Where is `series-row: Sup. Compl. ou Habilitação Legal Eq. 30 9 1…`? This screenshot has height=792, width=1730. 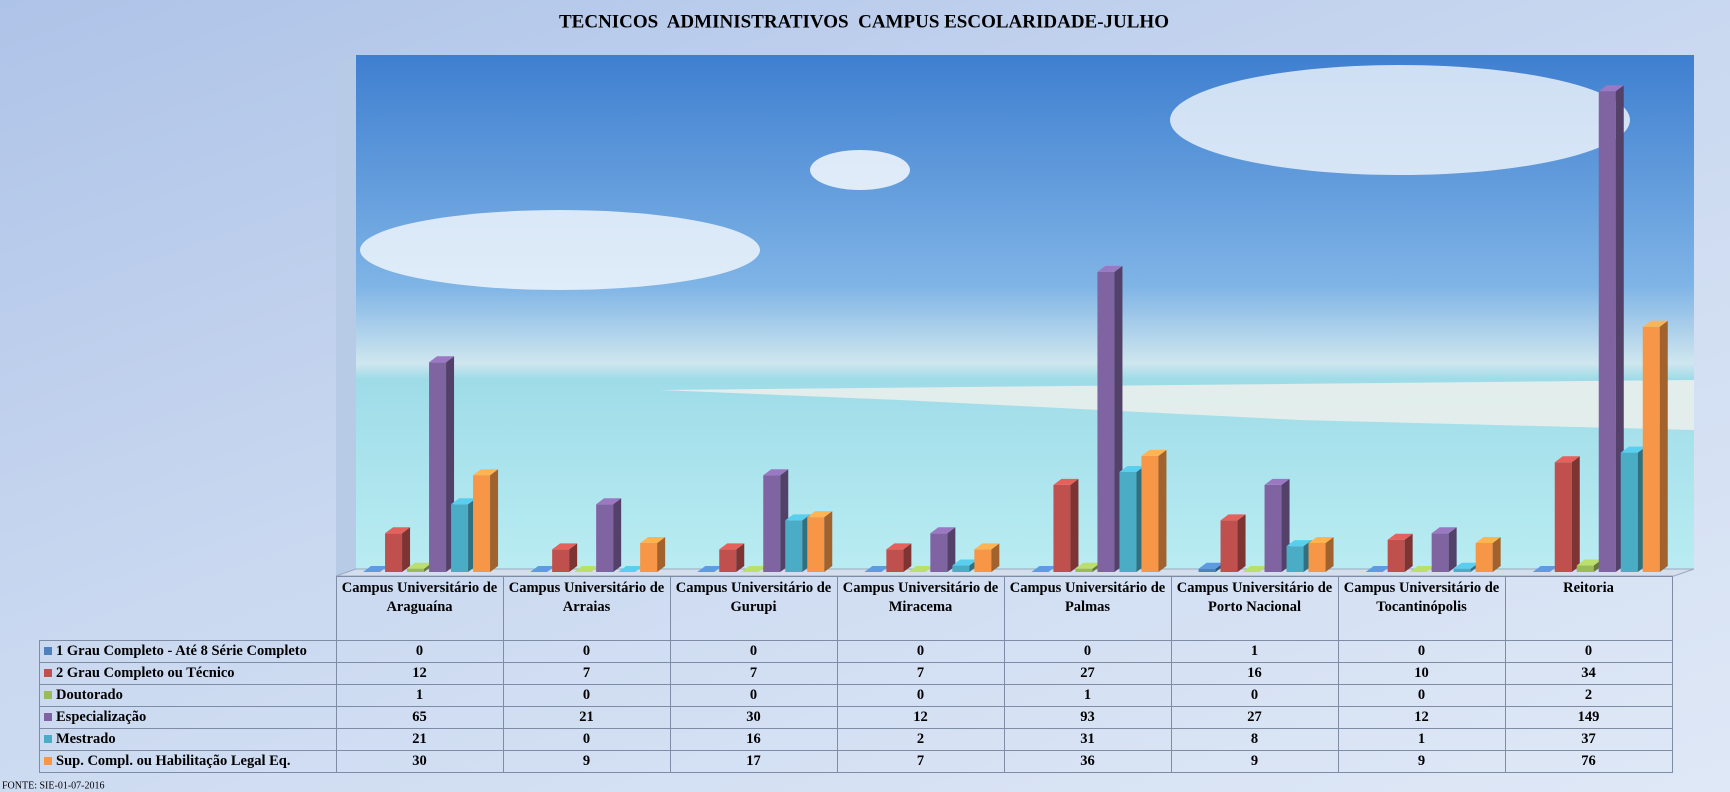
series-row: Sup. Compl. ou Habilitação Legal Eq. 30 9 1… is located at coordinates (856, 761).